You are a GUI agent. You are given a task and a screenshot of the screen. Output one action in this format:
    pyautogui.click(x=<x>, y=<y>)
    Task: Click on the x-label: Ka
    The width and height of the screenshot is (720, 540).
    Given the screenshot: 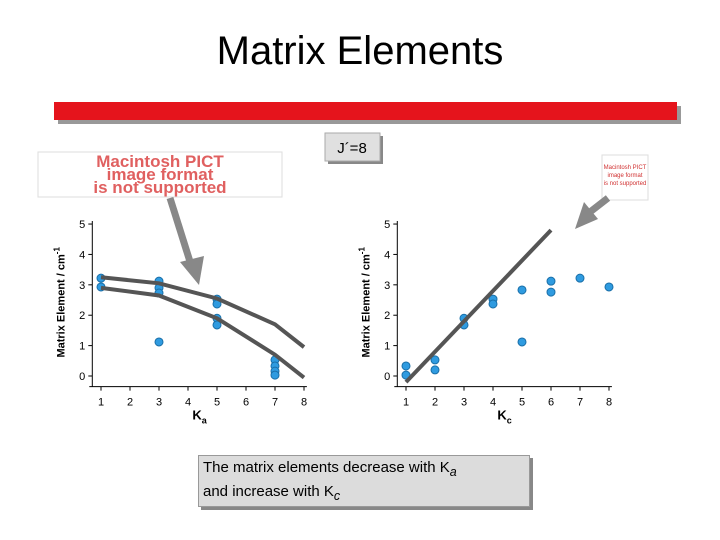 What is the action you would take?
    pyautogui.click(x=199, y=417)
    